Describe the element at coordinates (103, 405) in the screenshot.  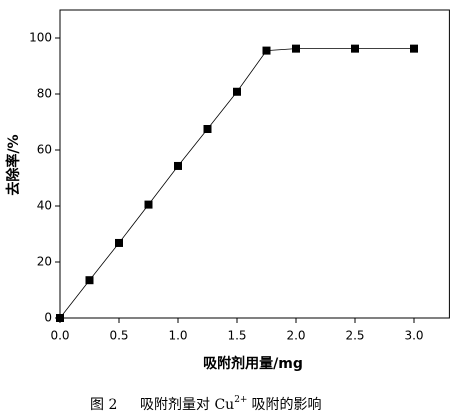
I see `caption-figure: 图 2` at that location.